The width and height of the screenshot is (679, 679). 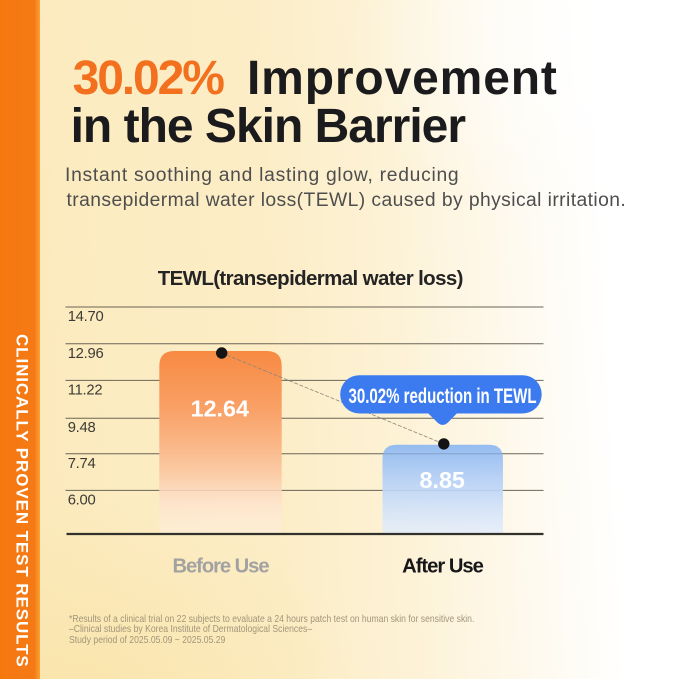 I want to click on svg-text: 8.85, so click(x=442, y=480).